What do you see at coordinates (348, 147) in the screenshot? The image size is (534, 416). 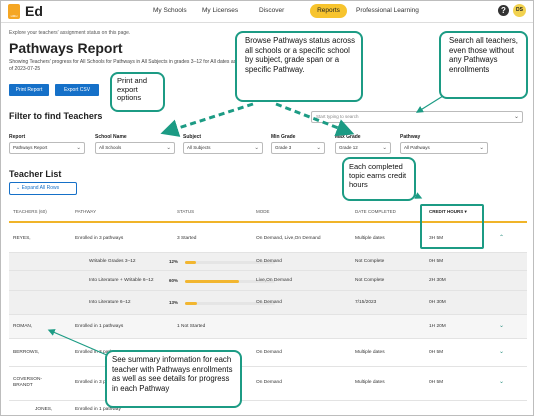 I see `max-grade-value: Grade 12` at bounding box center [348, 147].